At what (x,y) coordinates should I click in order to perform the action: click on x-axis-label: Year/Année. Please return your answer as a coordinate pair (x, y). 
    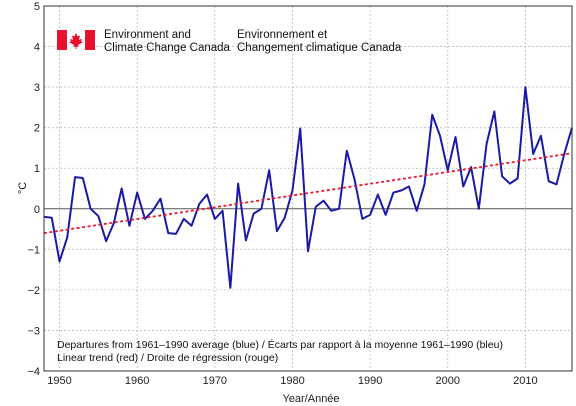
    Looking at the image, I should click on (310, 399).